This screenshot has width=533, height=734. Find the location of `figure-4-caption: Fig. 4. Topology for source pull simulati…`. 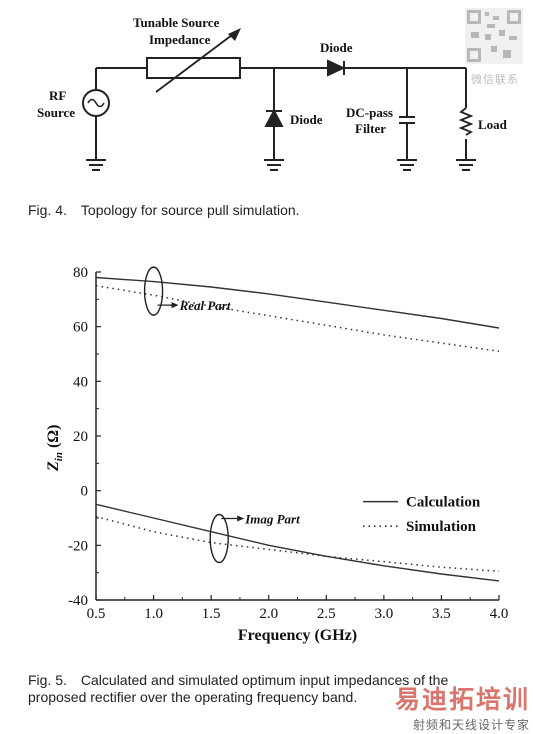

figure-4-caption: Fig. 4. Topology for source pull simulati… is located at coordinates (164, 210).